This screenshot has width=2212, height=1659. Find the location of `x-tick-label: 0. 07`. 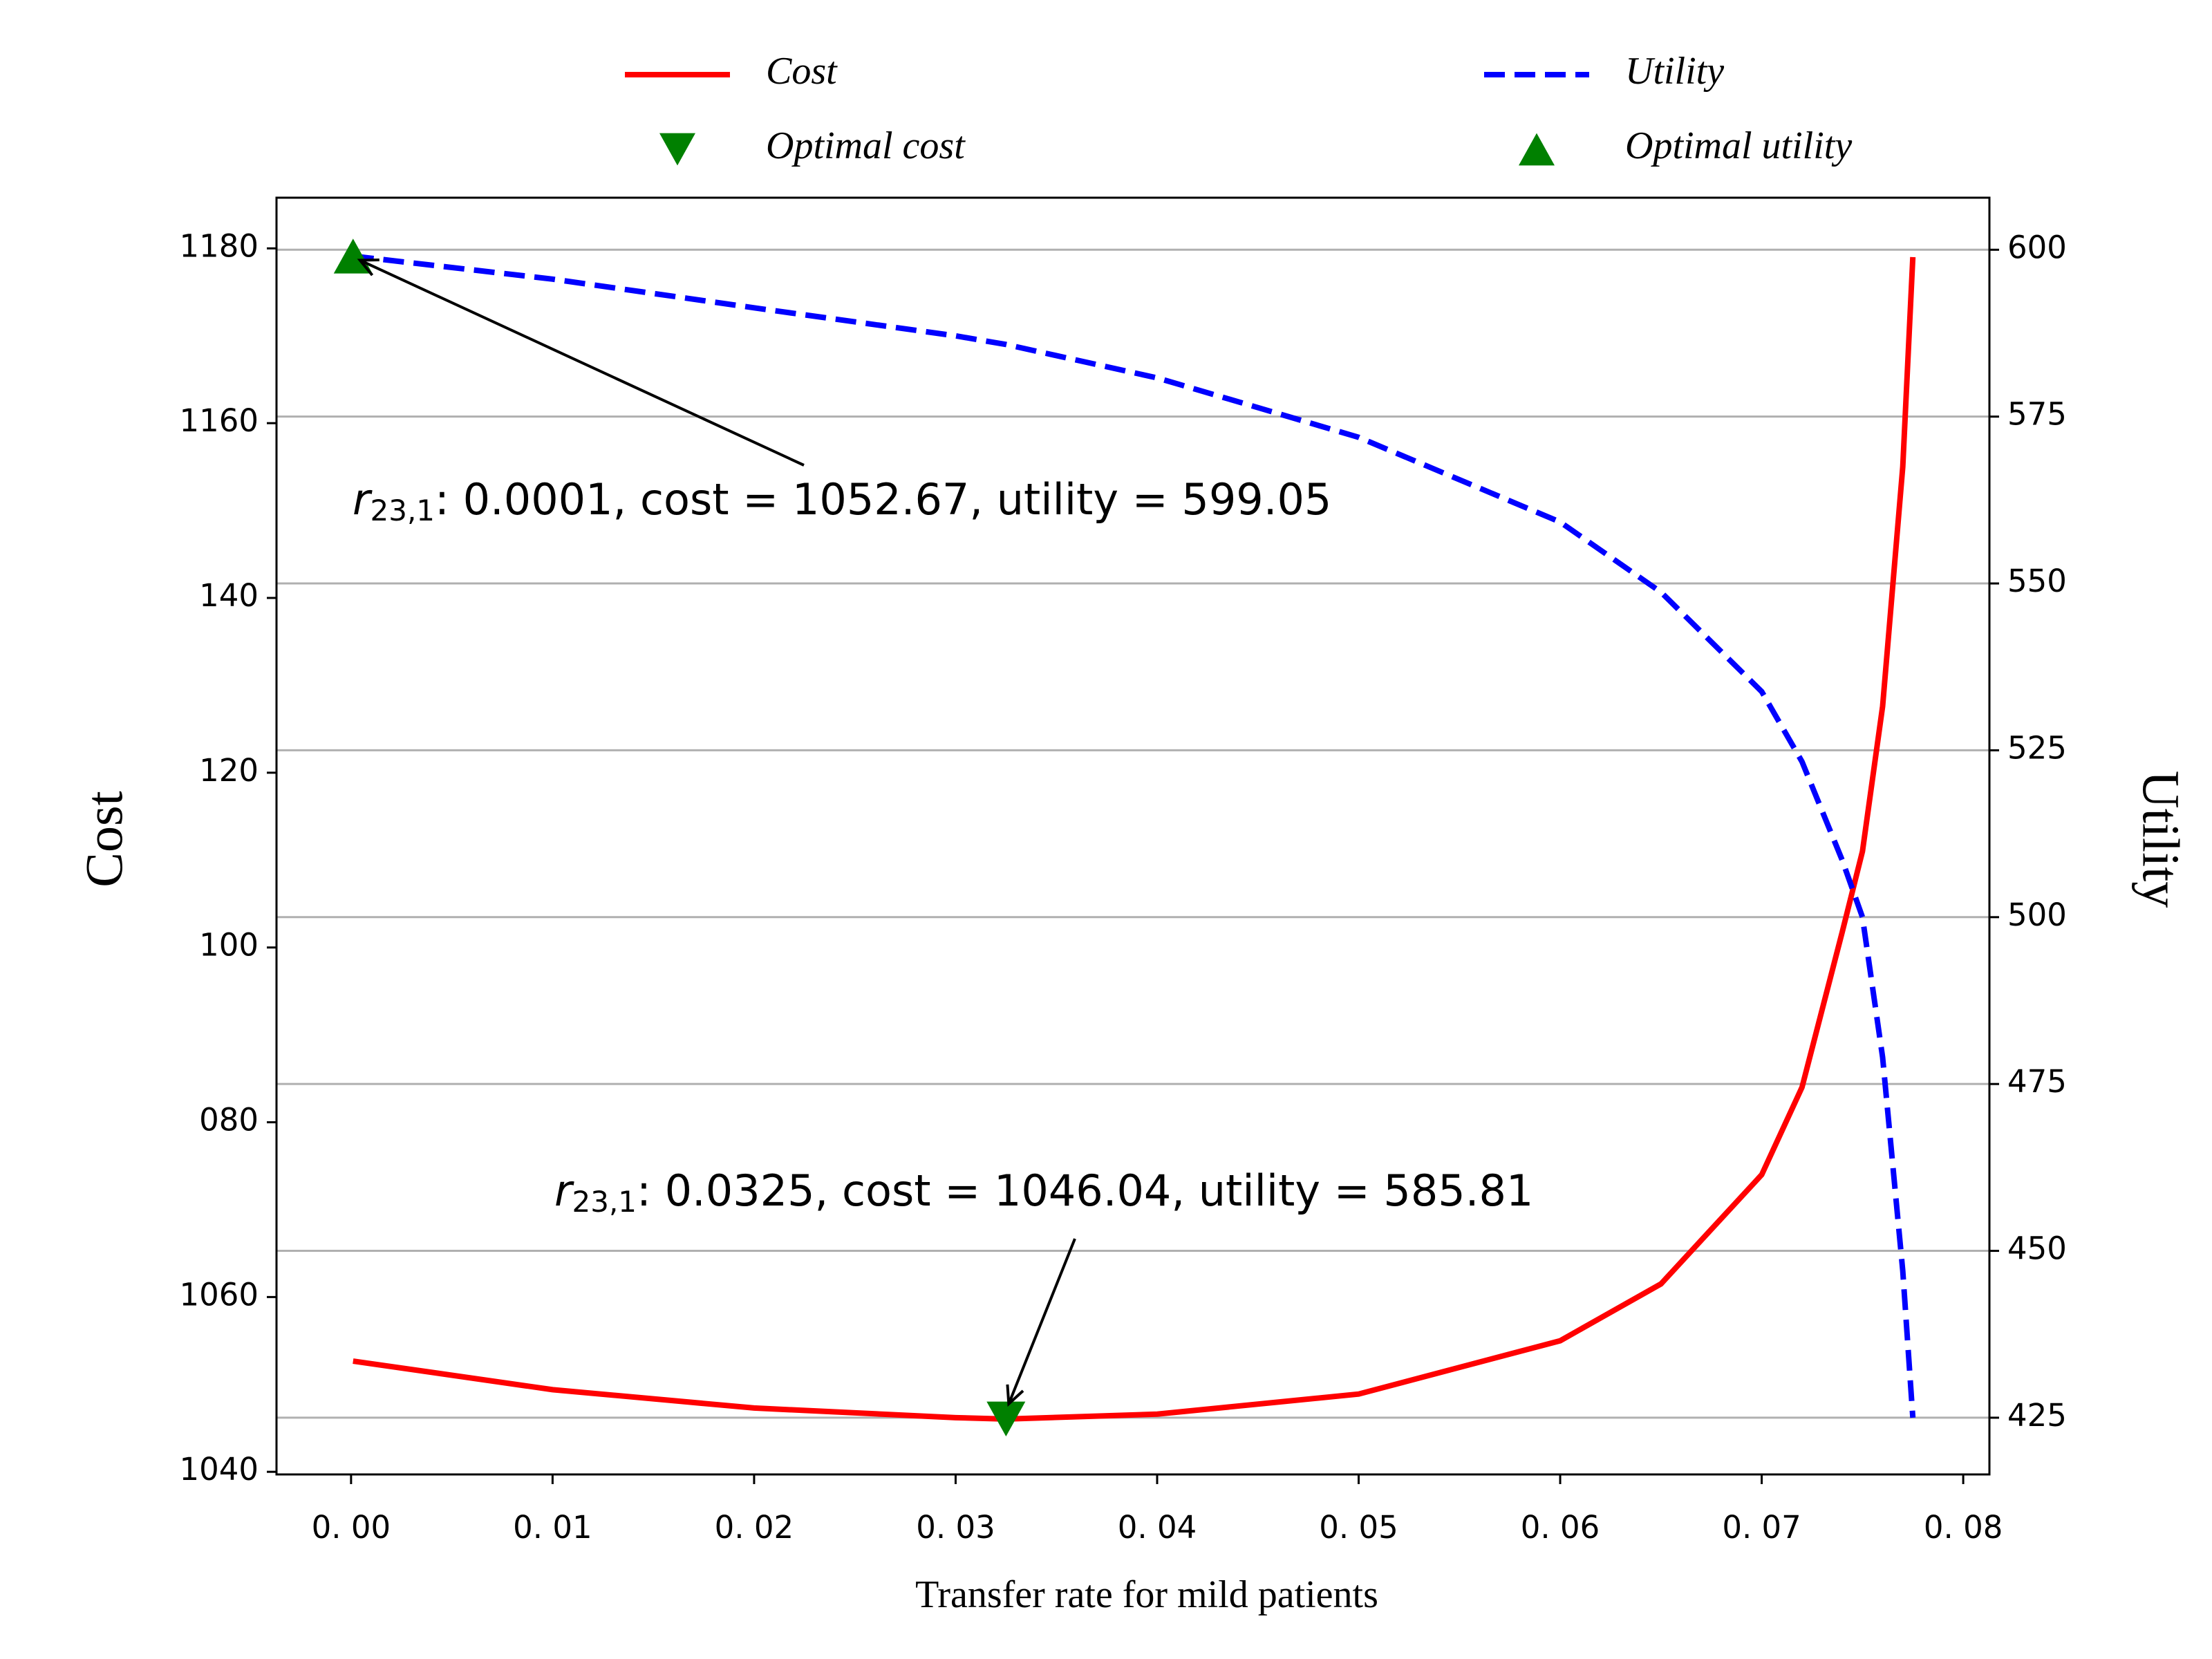

x-tick-label: 0. 07 is located at coordinates (1761, 1527).